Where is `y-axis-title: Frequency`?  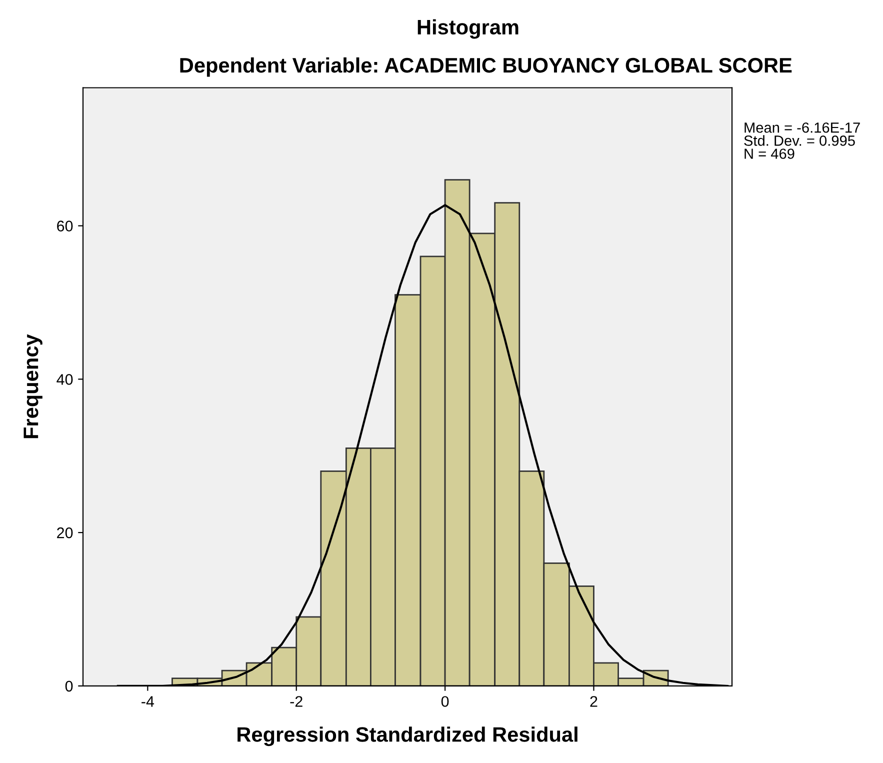
y-axis-title: Frequency is located at coordinates (33, 386).